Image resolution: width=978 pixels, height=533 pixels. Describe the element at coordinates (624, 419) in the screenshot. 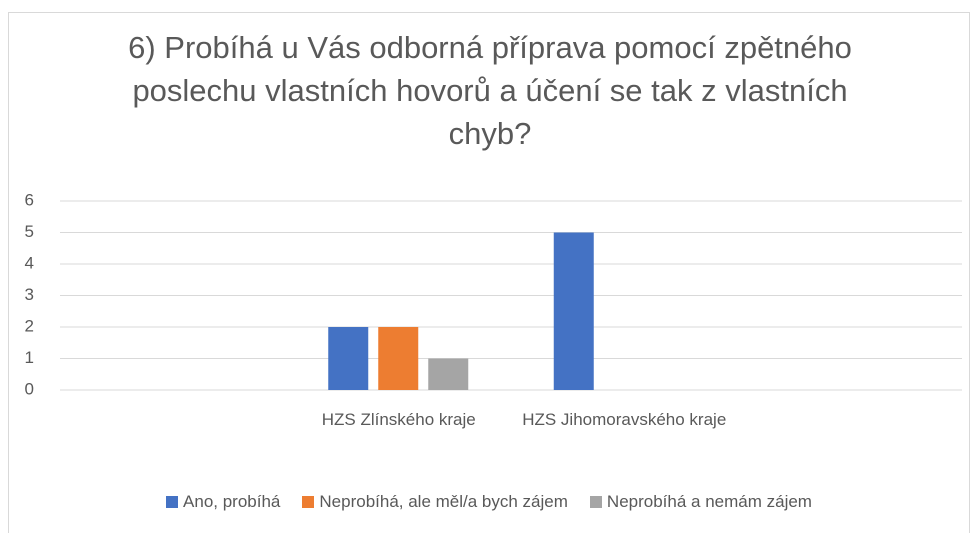

I see `x-tick-label: HZS Jihomoravského kraje` at that location.